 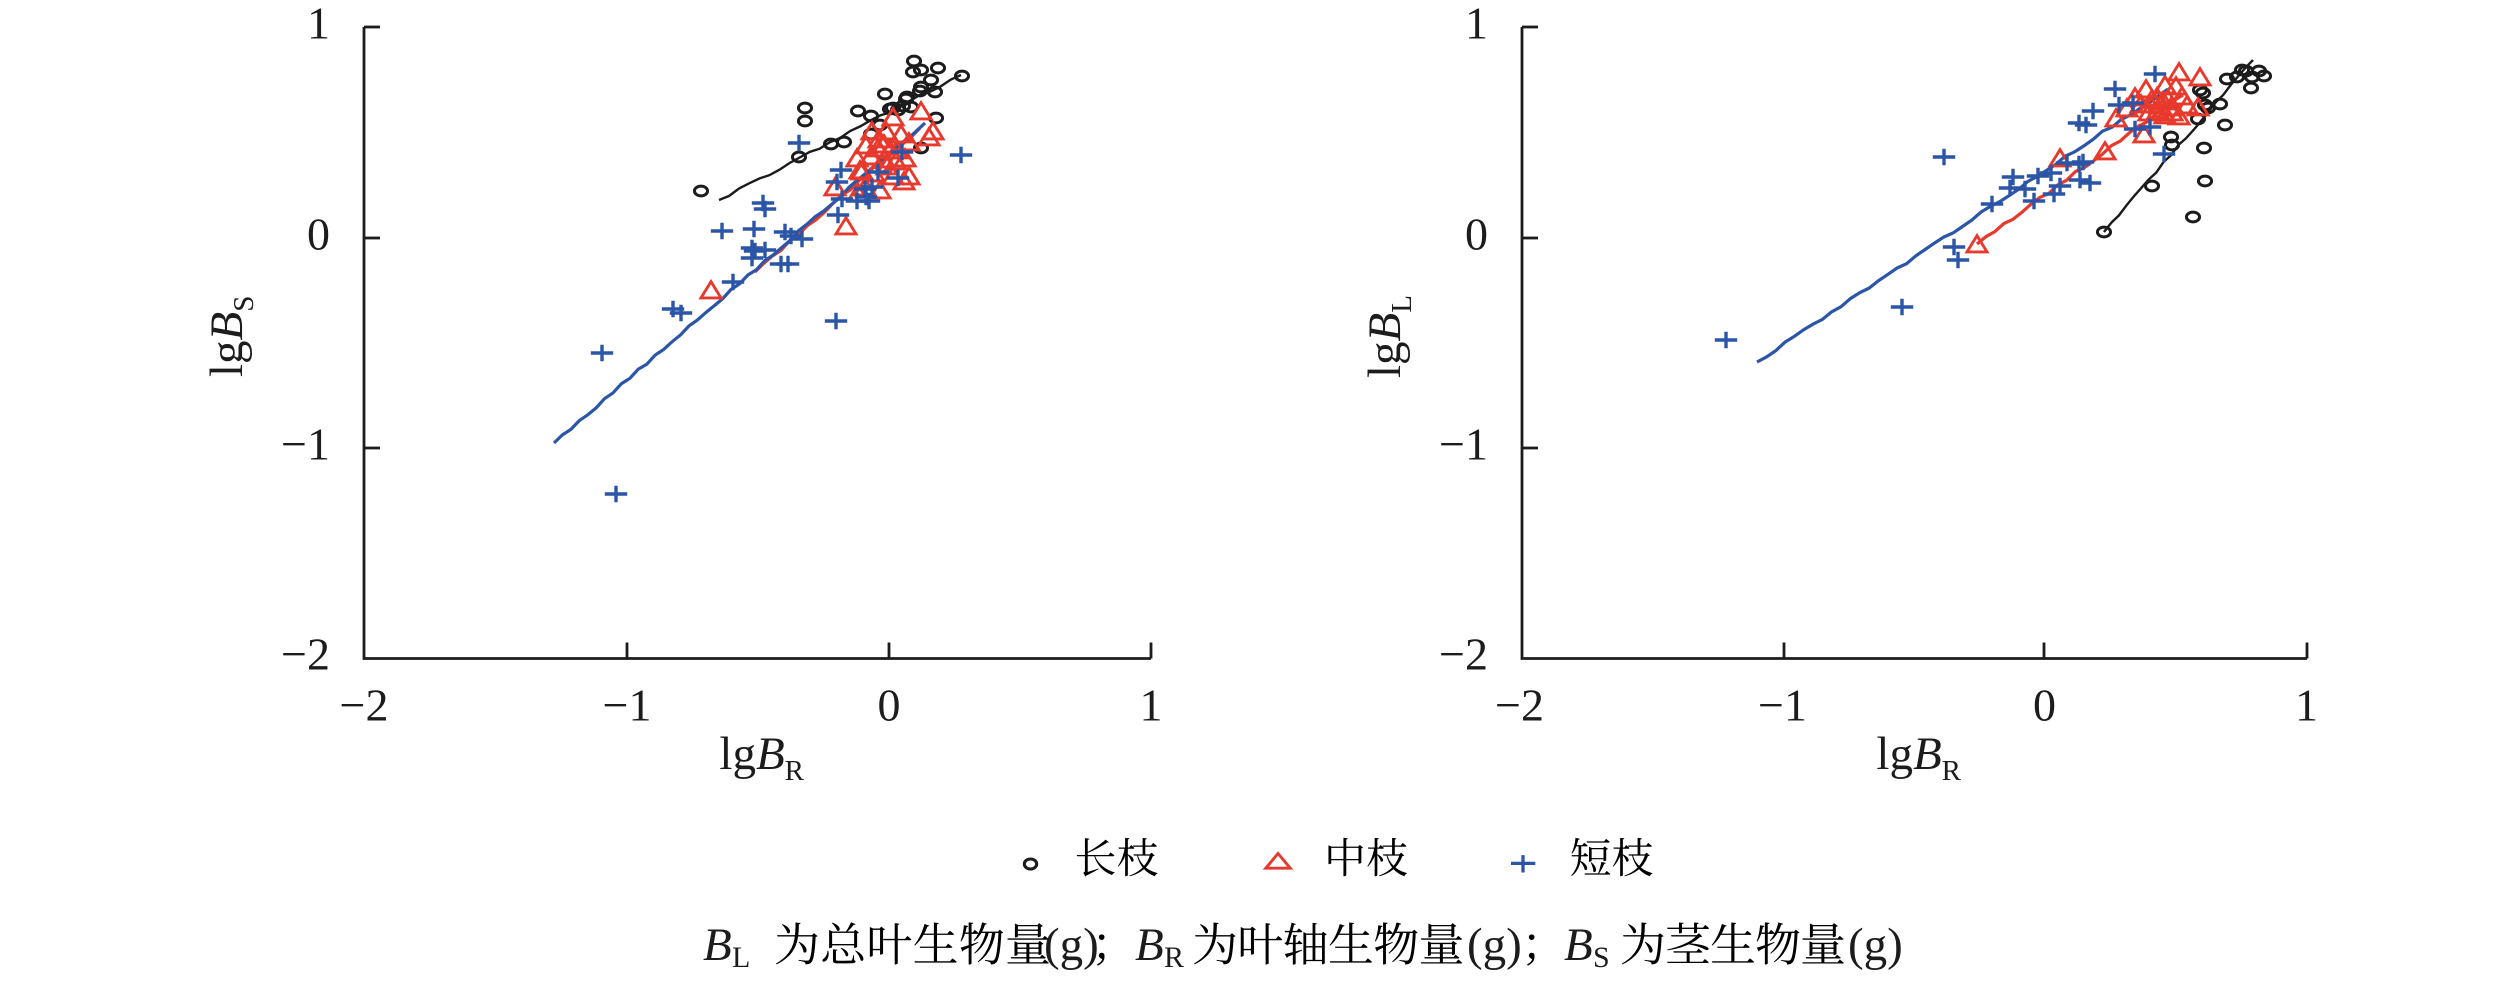 What do you see at coordinates (1174, 957) in the screenshot?
I see `svg-text: R` at bounding box center [1174, 957].